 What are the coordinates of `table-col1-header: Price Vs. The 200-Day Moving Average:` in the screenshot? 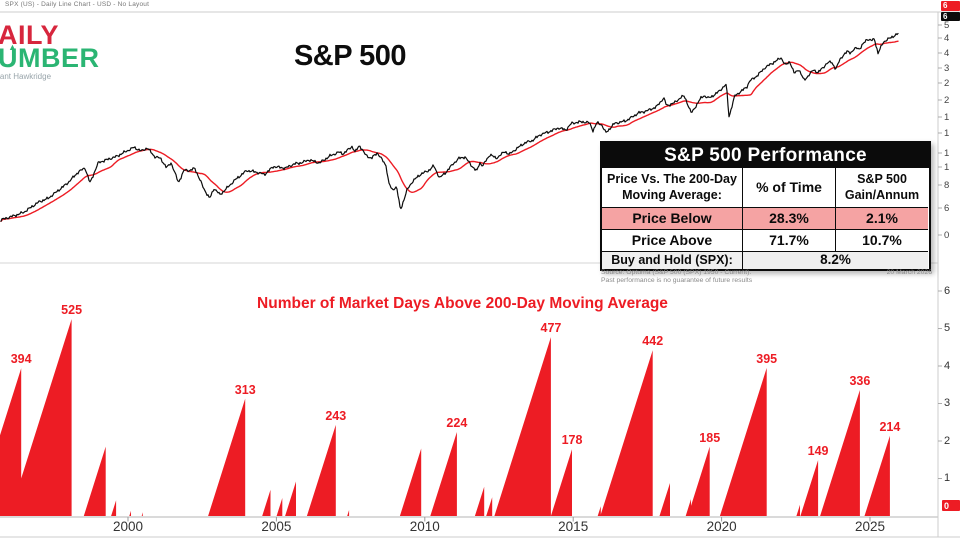 It's located at (672, 187).